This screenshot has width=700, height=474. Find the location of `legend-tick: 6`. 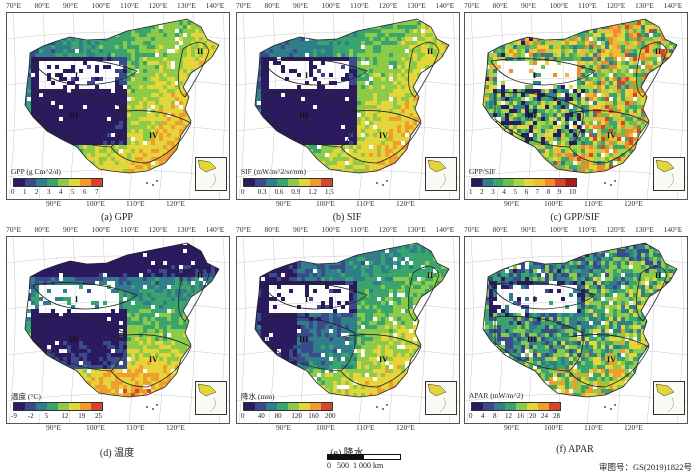

legend-tick: 6 is located at coordinates (85, 192).